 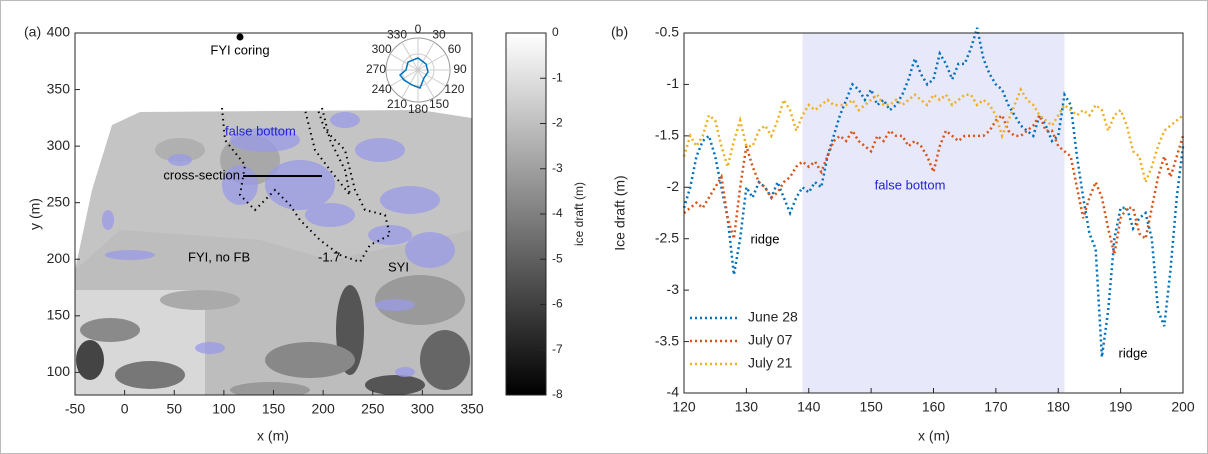 What do you see at coordinates (376, 69) in the screenshot?
I see `inset-angle-label: 270` at bounding box center [376, 69].